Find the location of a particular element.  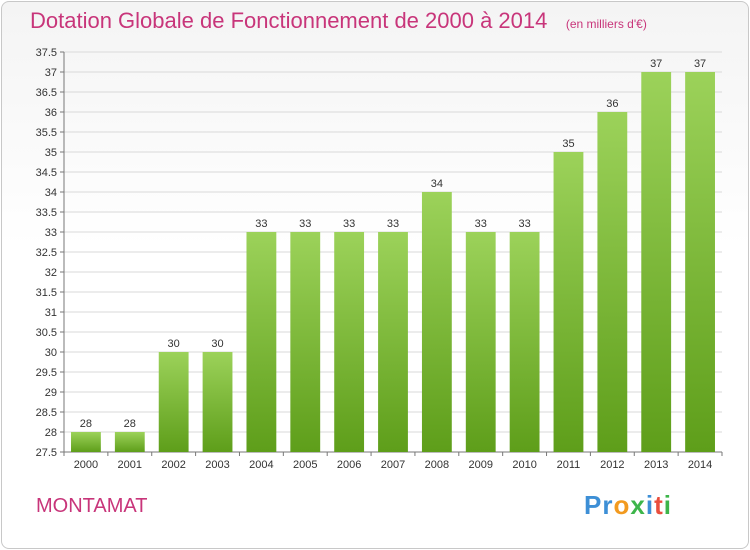

y-tick-label: 36 is located at coordinates (51, 113).